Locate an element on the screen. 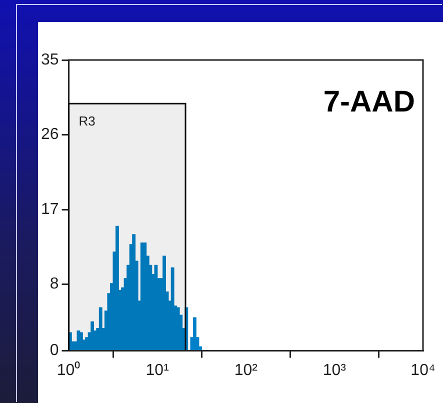 The height and width of the screenshot is (403, 443). text: 7-AAD is located at coordinates (369, 101).